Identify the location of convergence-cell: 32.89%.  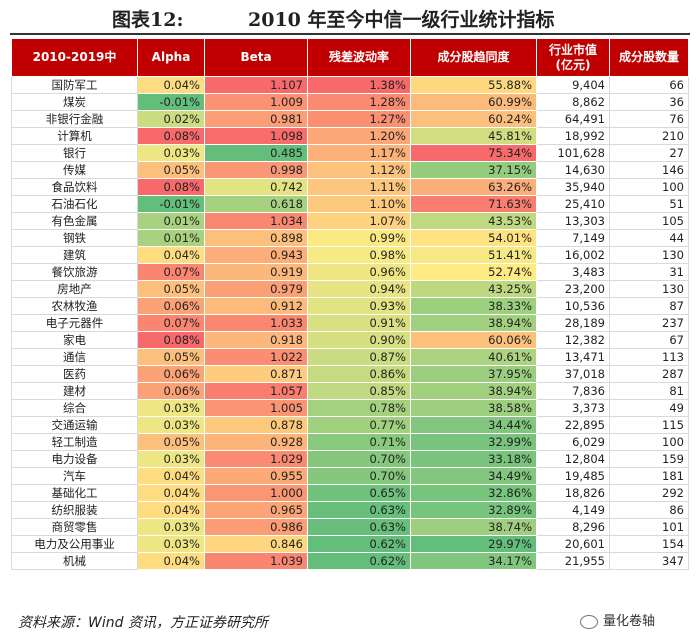
(473, 510).